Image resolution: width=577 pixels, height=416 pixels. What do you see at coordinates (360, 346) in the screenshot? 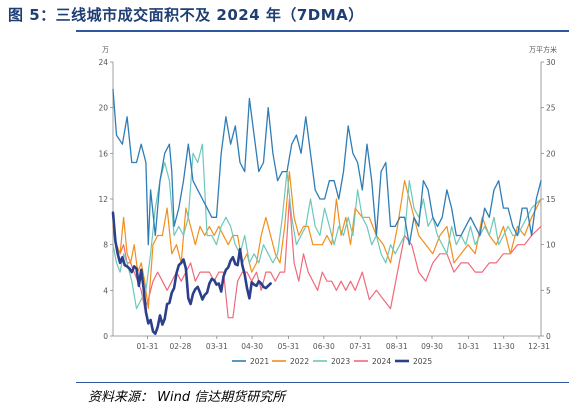
I see `x-tick-label: 07-31` at bounding box center [360, 346].